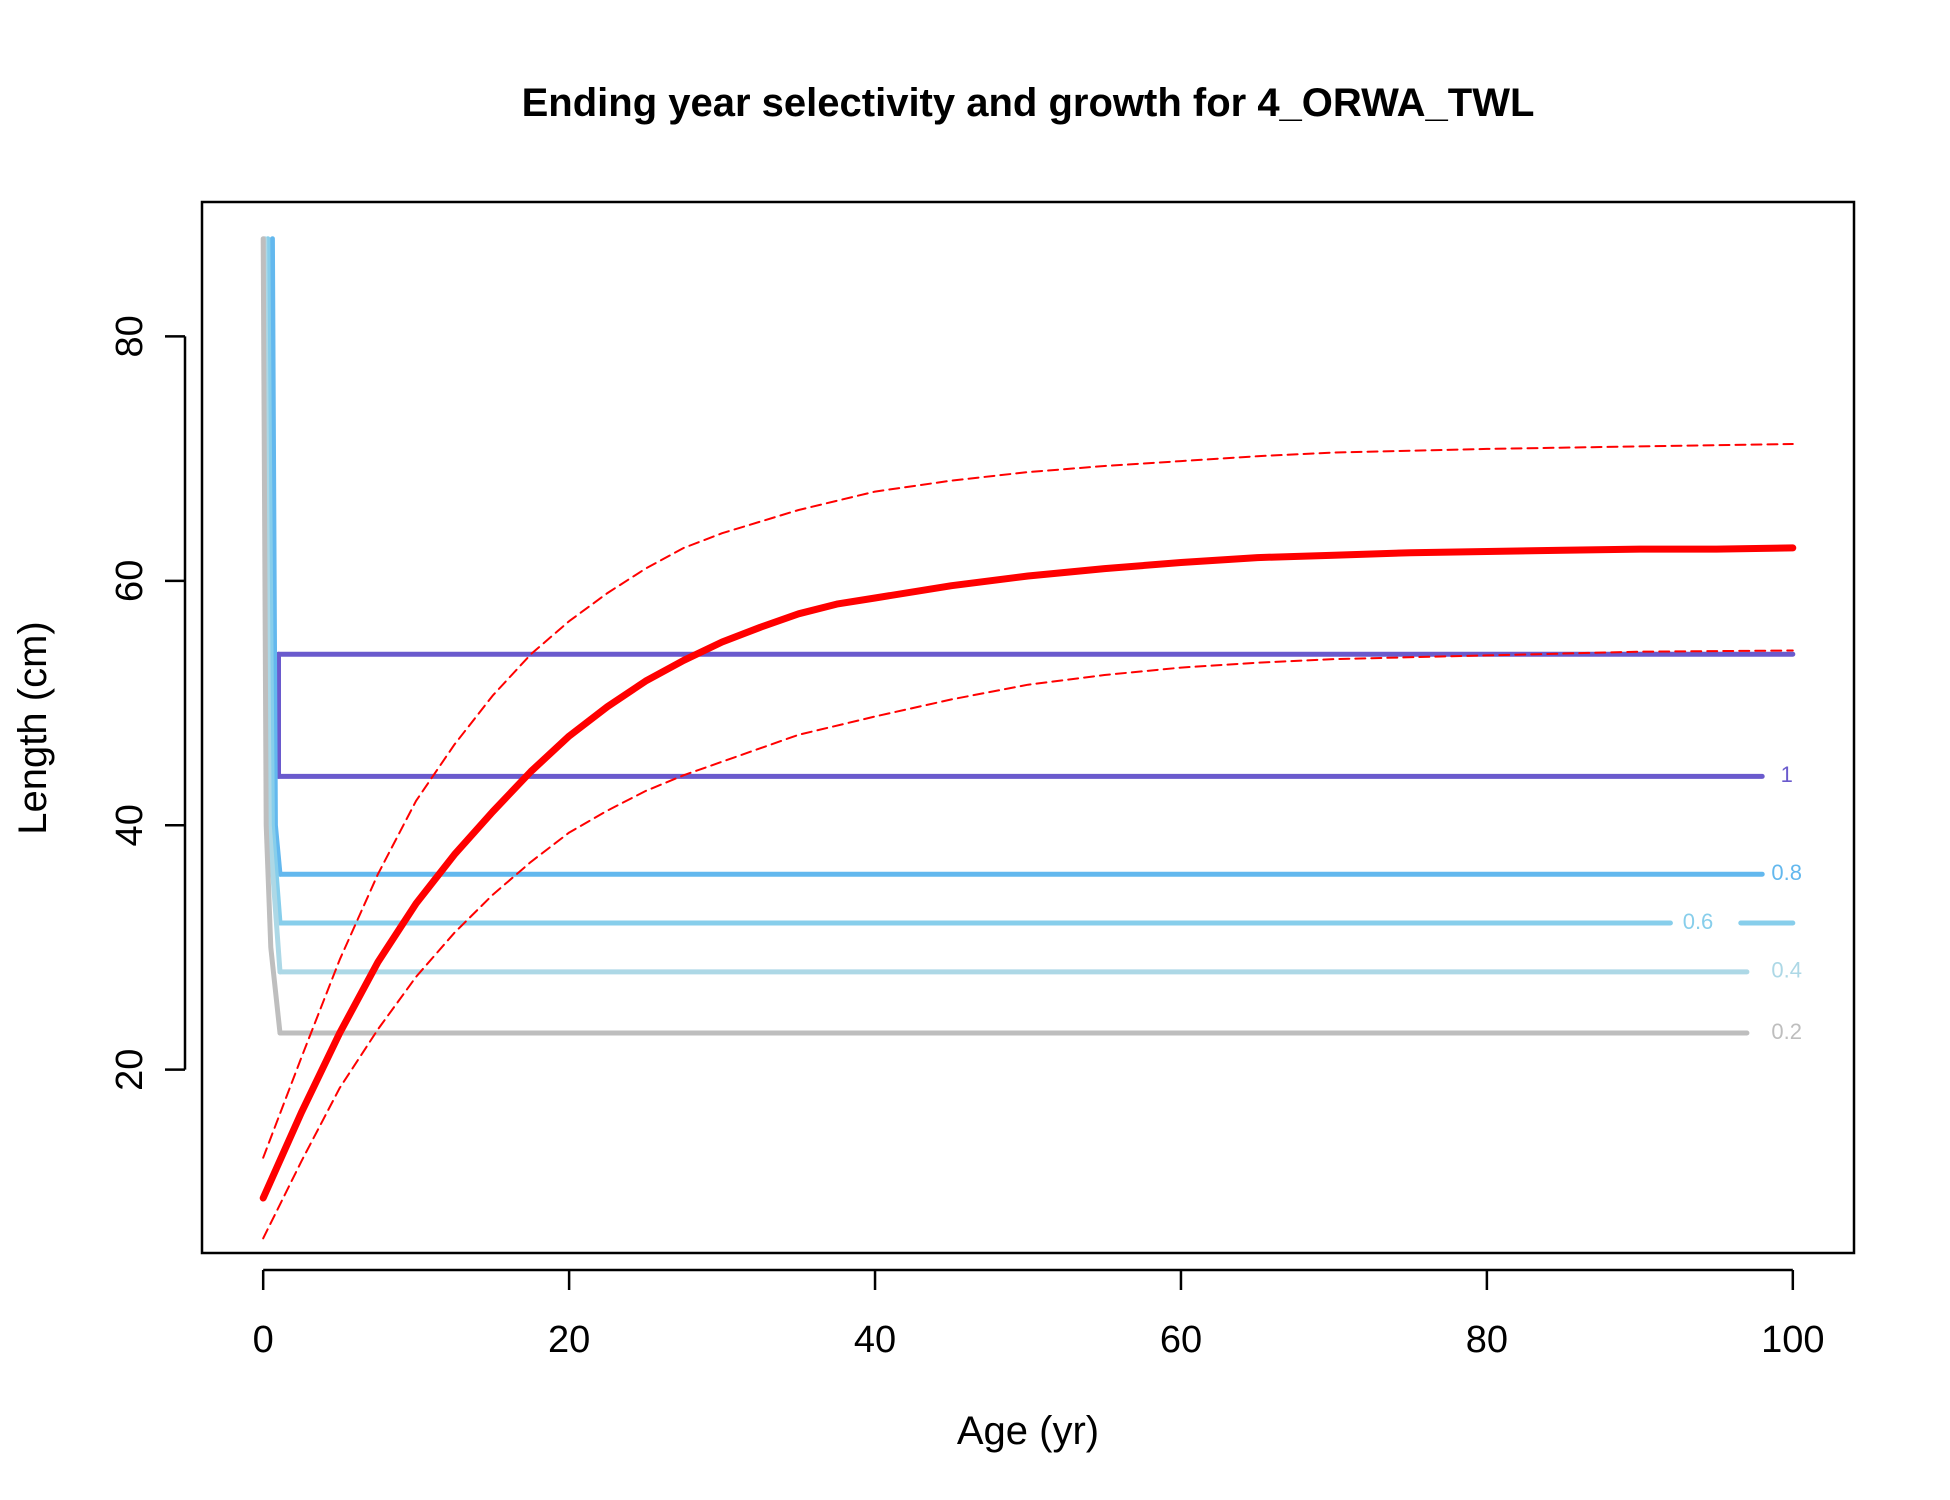 The width and height of the screenshot is (1950, 1500). I want to click on y-tick-label: 60, so click(130, 581).